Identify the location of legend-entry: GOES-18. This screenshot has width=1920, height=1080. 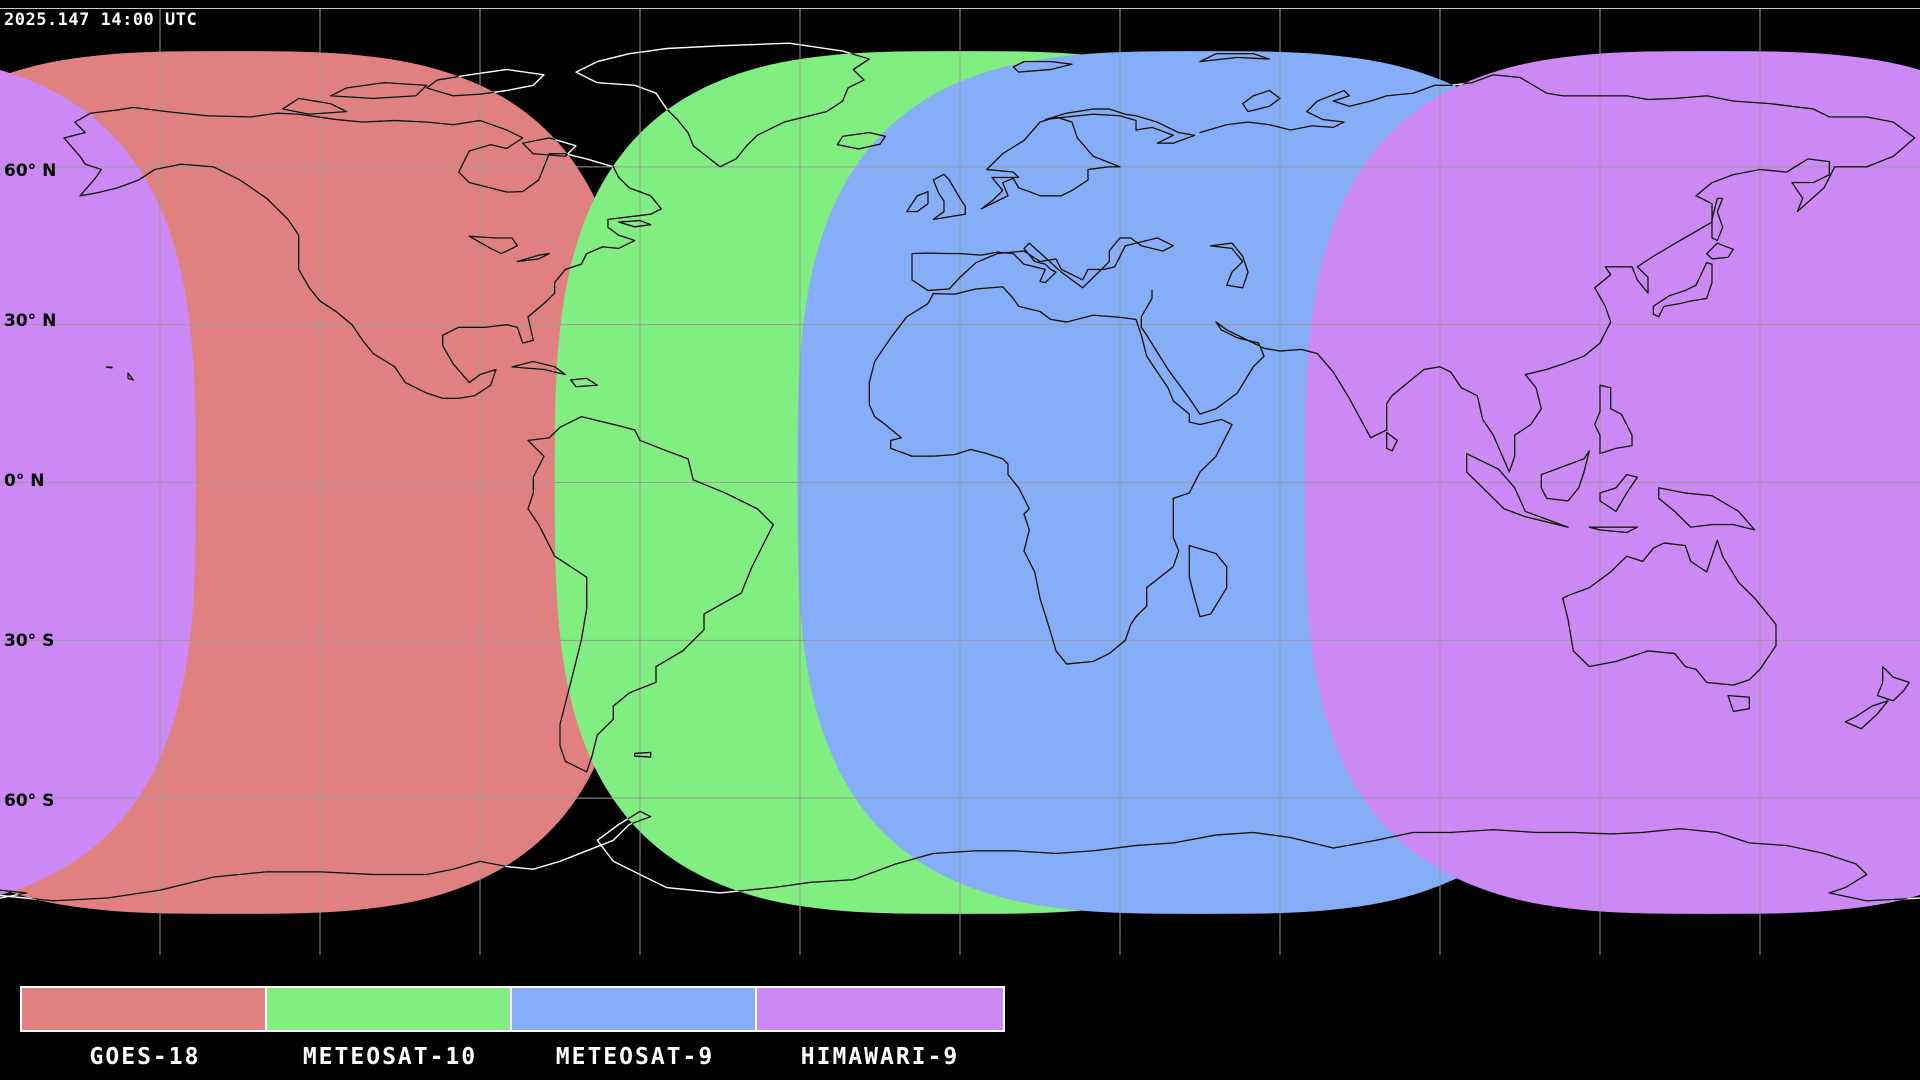
(145, 1028).